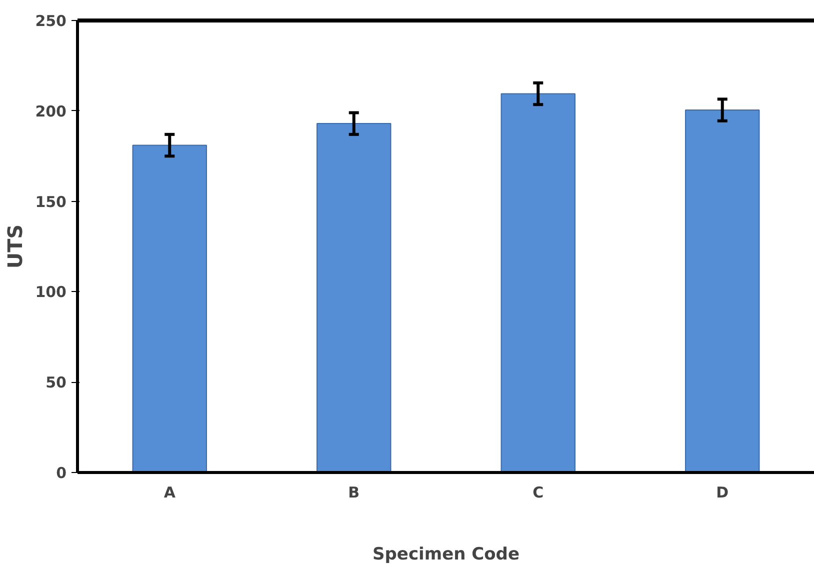 Image resolution: width=814 pixels, height=567 pixels. Describe the element at coordinates (50, 111) in the screenshot. I see `y-tick-label: 200` at that location.